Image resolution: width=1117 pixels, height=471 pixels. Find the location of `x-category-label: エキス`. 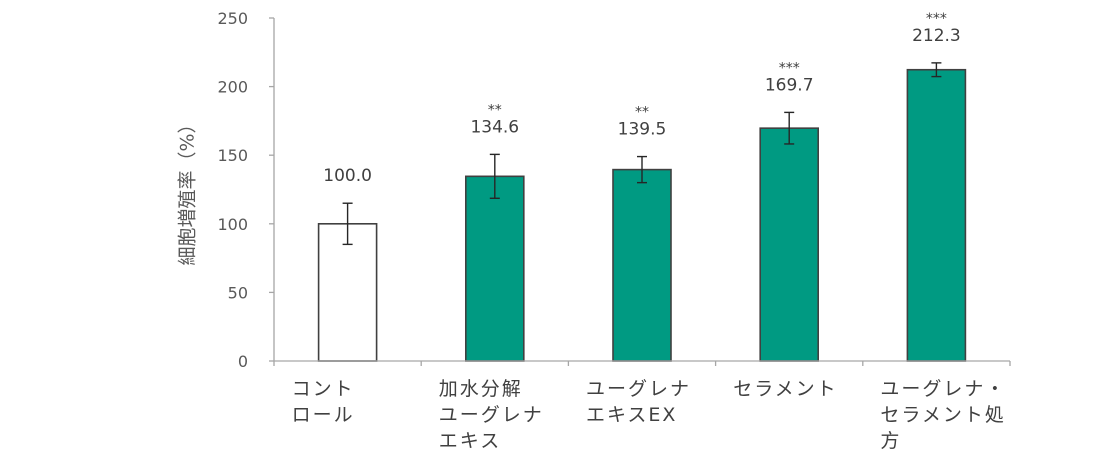

x-category-label: エキス is located at coordinates (470, 441).